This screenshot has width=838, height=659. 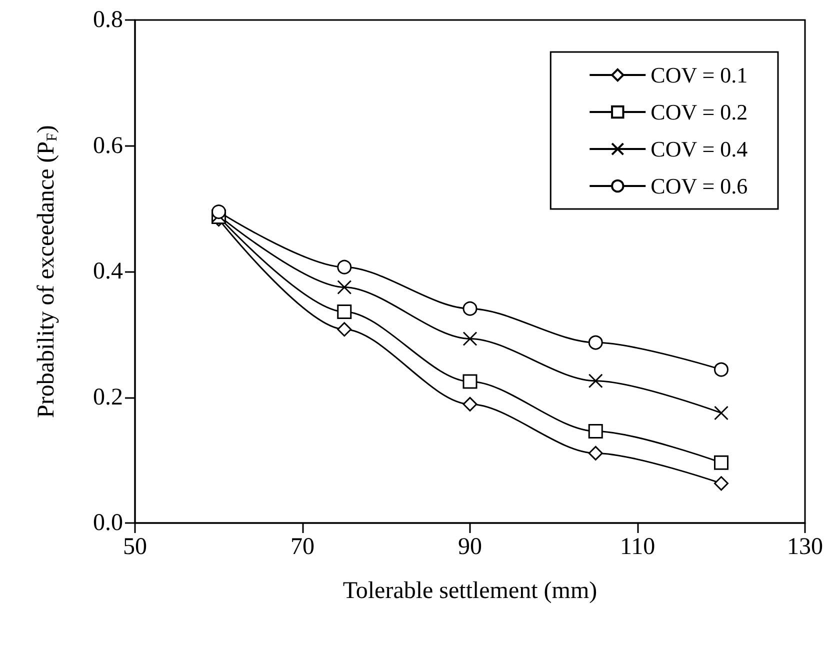 What do you see at coordinates (638, 547) in the screenshot?
I see `x-tick-label: 110` at bounding box center [638, 547].